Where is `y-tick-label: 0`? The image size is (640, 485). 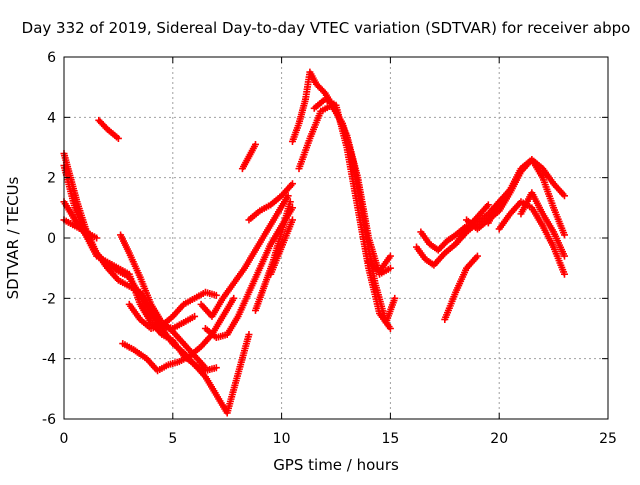
y-tick-label: 0 is located at coordinates (51, 239).